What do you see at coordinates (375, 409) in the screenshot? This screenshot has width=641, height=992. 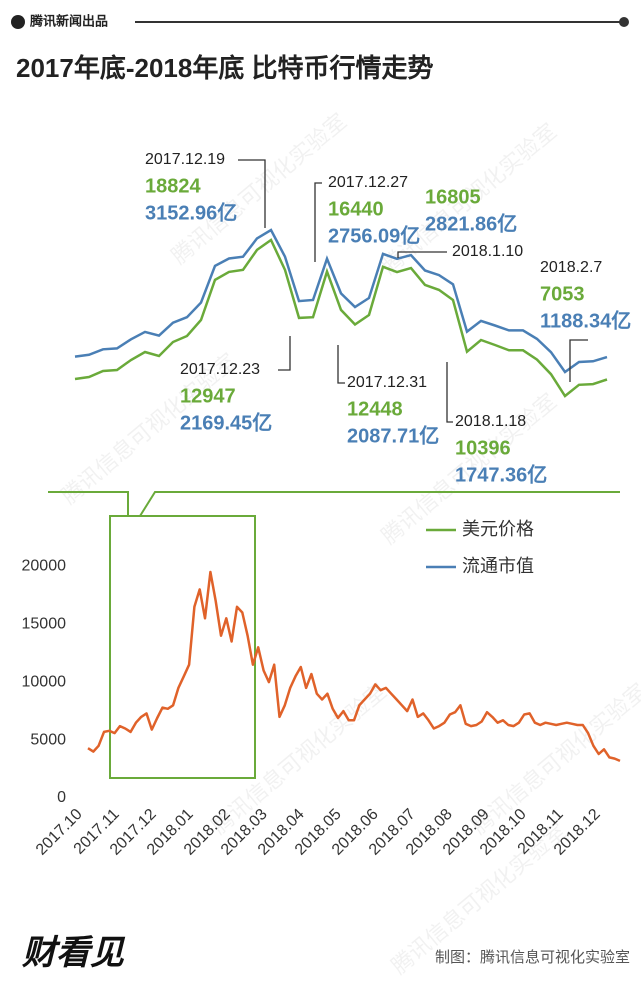 I see `annotation-usd: 12448` at bounding box center [375, 409].